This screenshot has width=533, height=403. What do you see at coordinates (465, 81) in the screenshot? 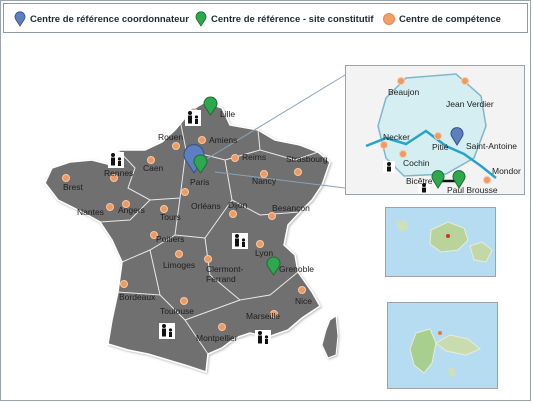
I see `marker-jean-verdier` at bounding box center [465, 81].